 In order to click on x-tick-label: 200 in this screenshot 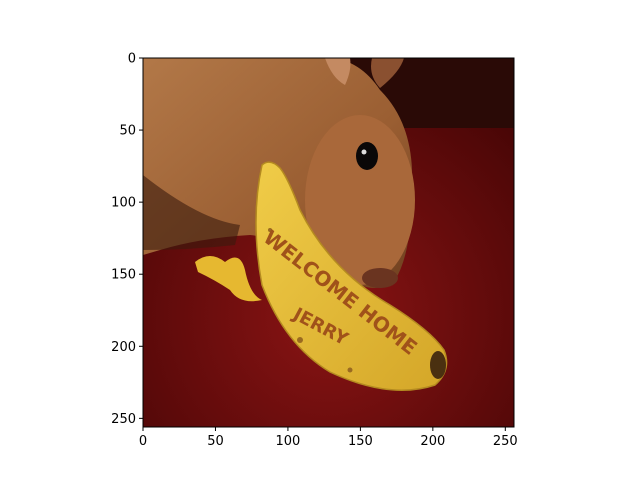, I will do `click(432, 441)`.